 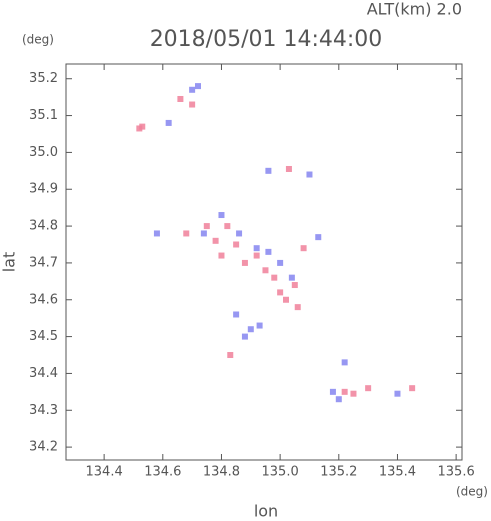 What do you see at coordinates (43, 152) in the screenshot?
I see `y-tick-label: 35.0` at bounding box center [43, 152].